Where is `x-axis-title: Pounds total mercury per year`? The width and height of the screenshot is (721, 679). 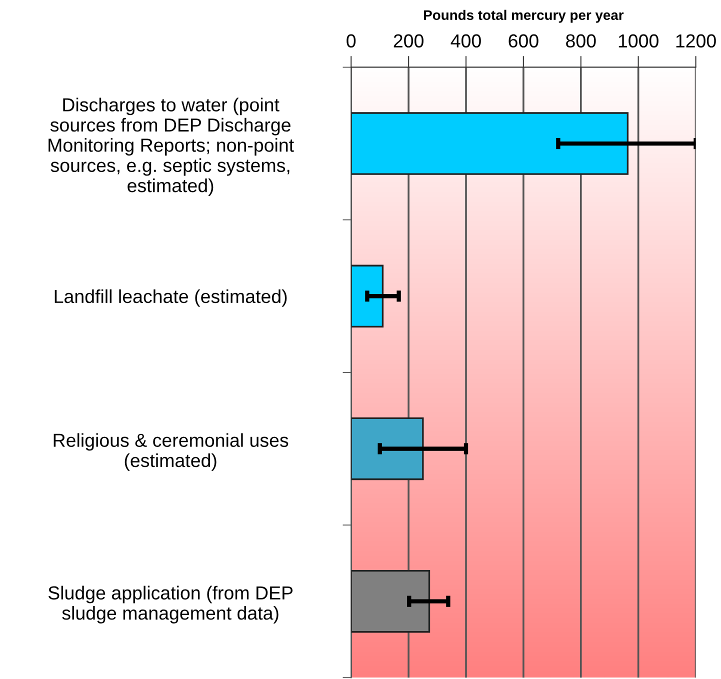 x-axis-title: Pounds total mercury per year is located at coordinates (524, 16).